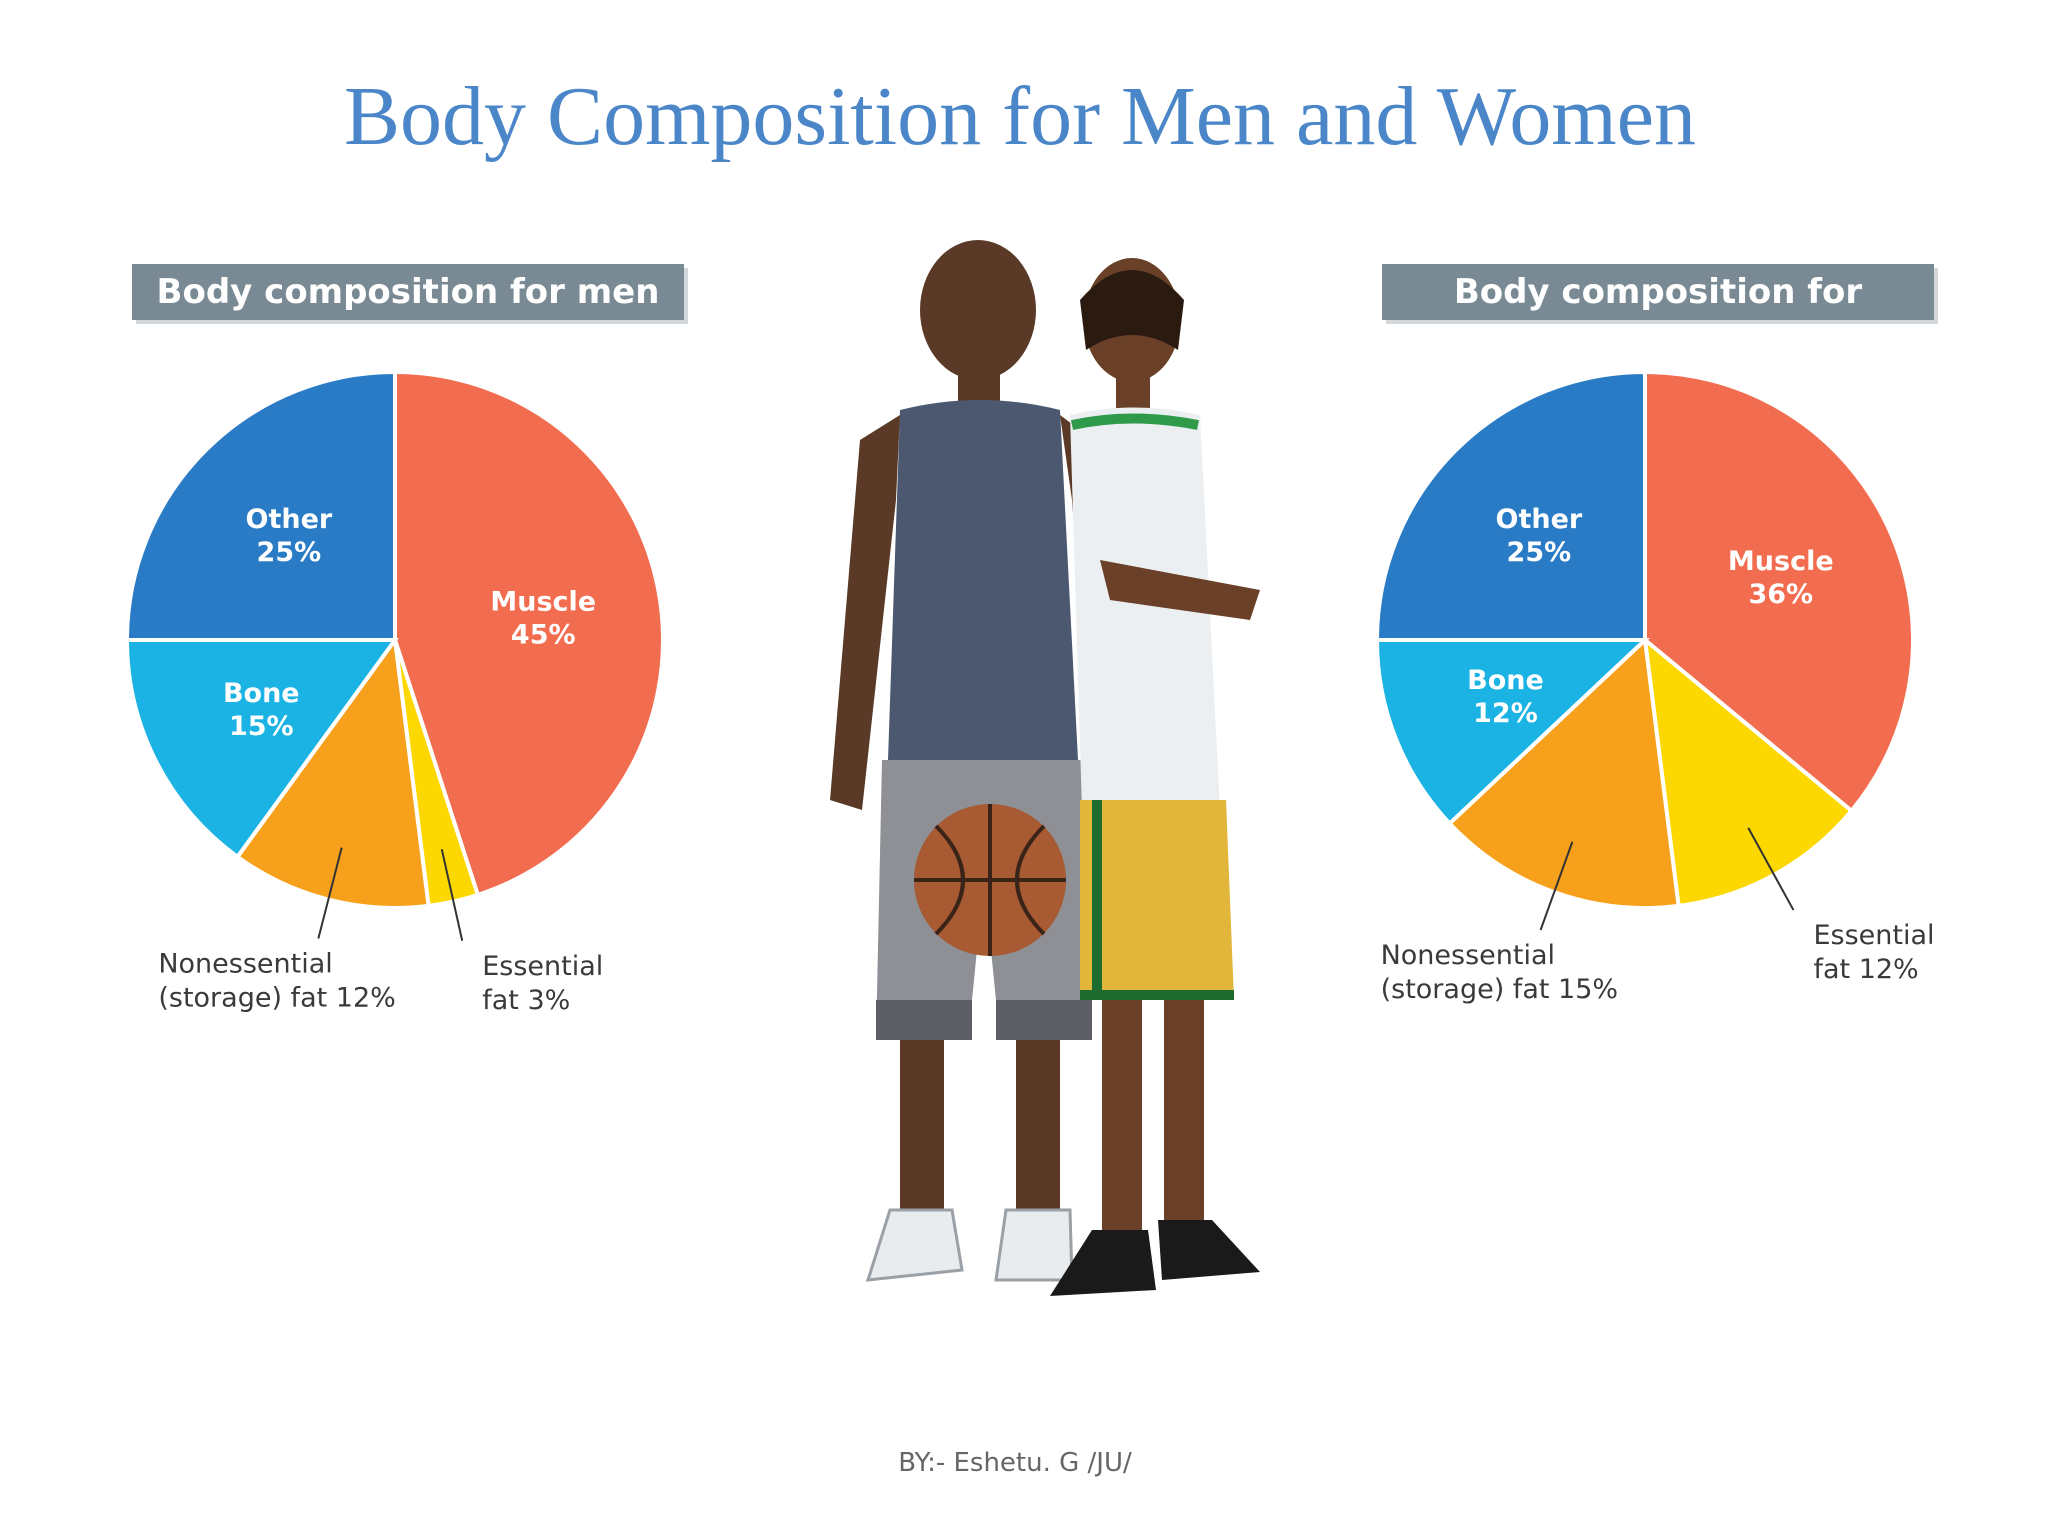 The width and height of the screenshot is (2048, 1536). Describe the element at coordinates (1556, 886) in the screenshot. I see `women-leader-nonessential-storage-fat` at that location.